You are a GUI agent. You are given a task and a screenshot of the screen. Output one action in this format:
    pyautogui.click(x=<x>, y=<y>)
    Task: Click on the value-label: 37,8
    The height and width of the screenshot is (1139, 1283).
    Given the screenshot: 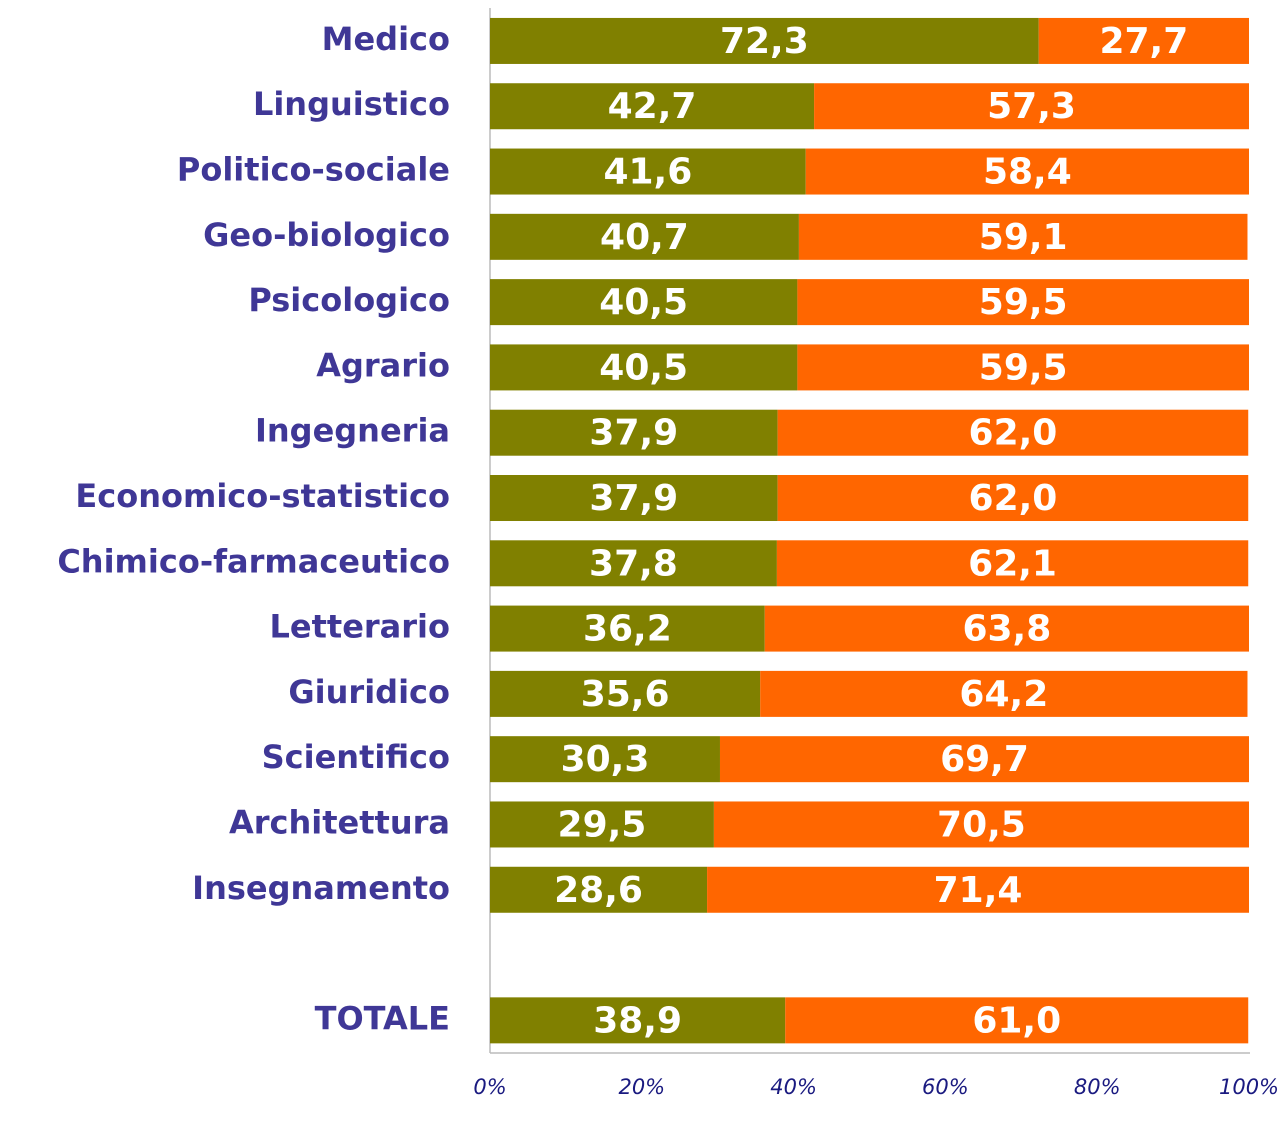 What is the action you would take?
    pyautogui.click(x=633, y=563)
    